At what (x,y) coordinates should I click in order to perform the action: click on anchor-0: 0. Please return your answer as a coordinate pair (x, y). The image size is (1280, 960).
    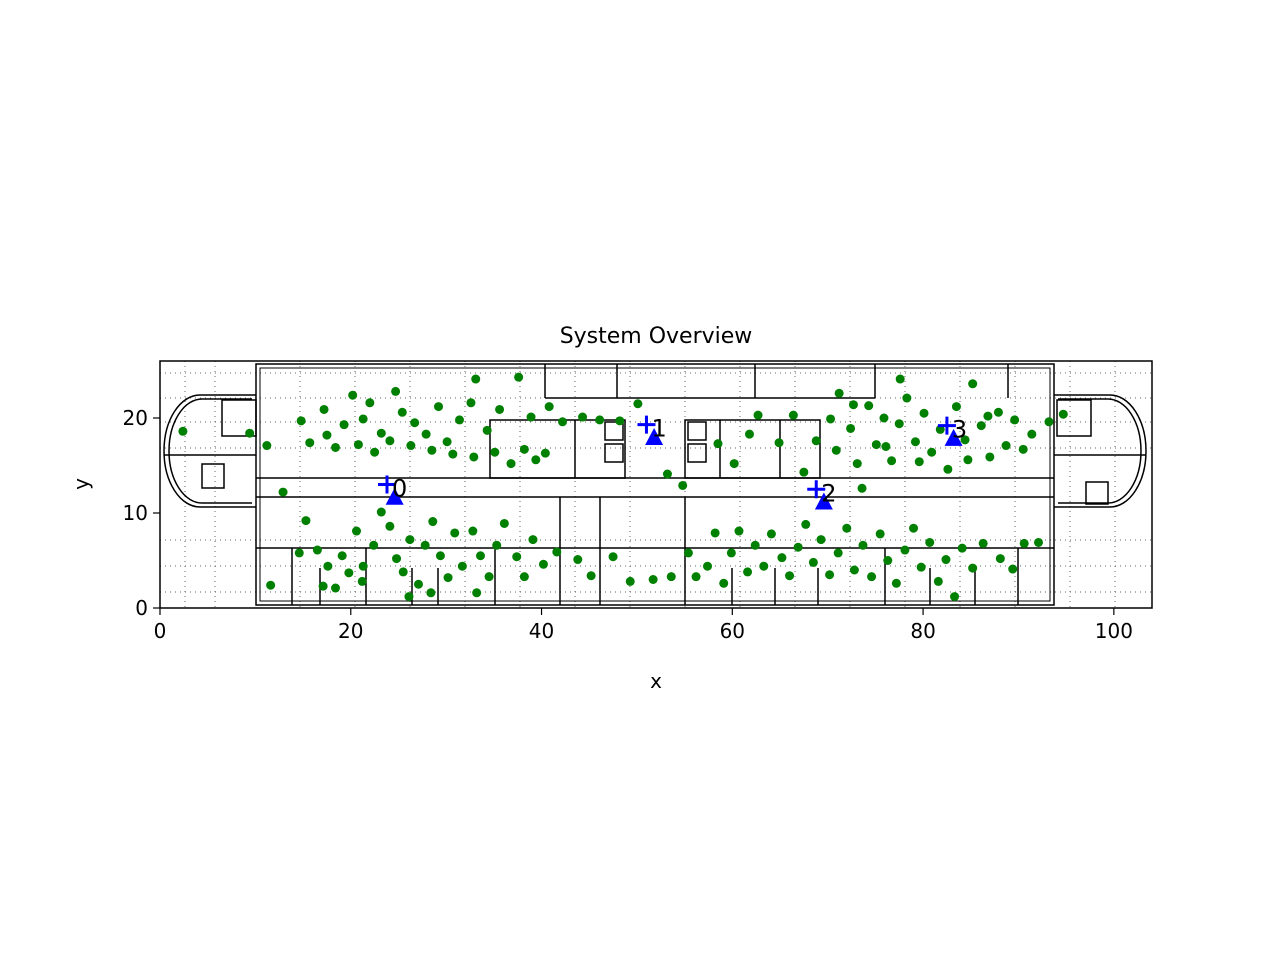
    Looking at the image, I should click on (392, 490).